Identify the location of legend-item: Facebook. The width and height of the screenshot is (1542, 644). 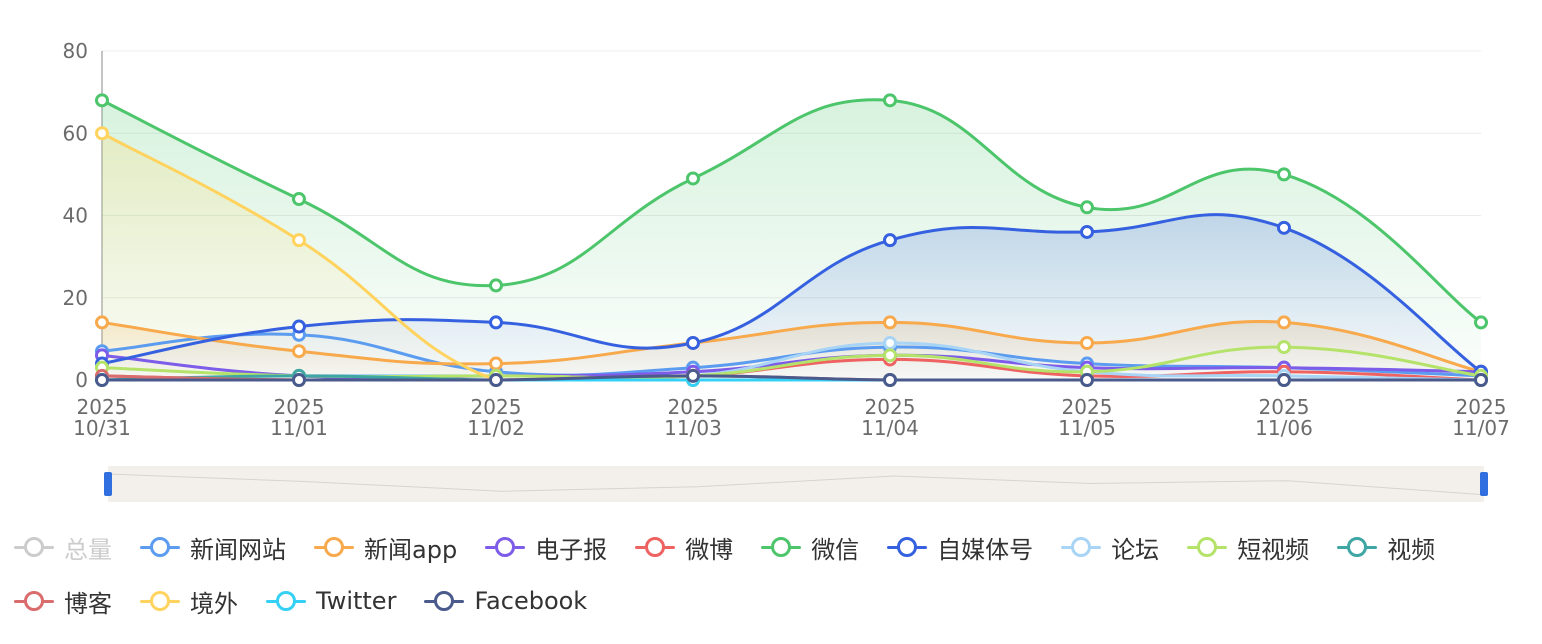
(505, 601).